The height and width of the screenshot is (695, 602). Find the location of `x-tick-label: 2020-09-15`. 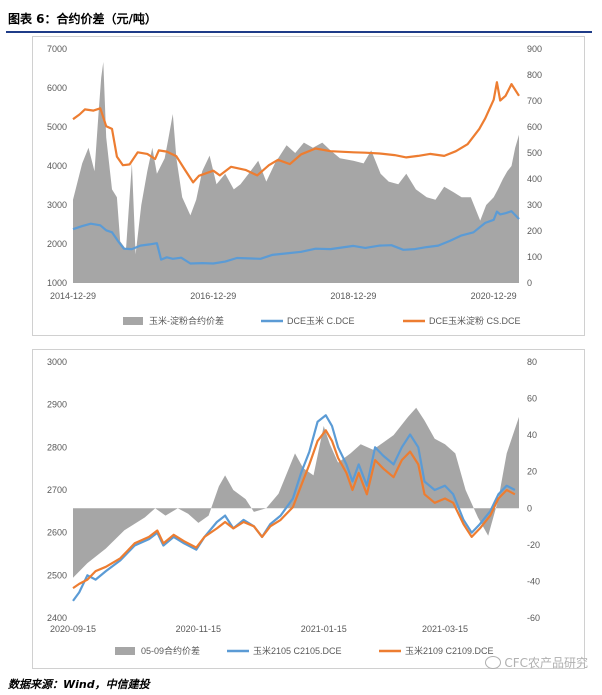

x-tick-label: 2020-09-15 is located at coordinates (73, 629).